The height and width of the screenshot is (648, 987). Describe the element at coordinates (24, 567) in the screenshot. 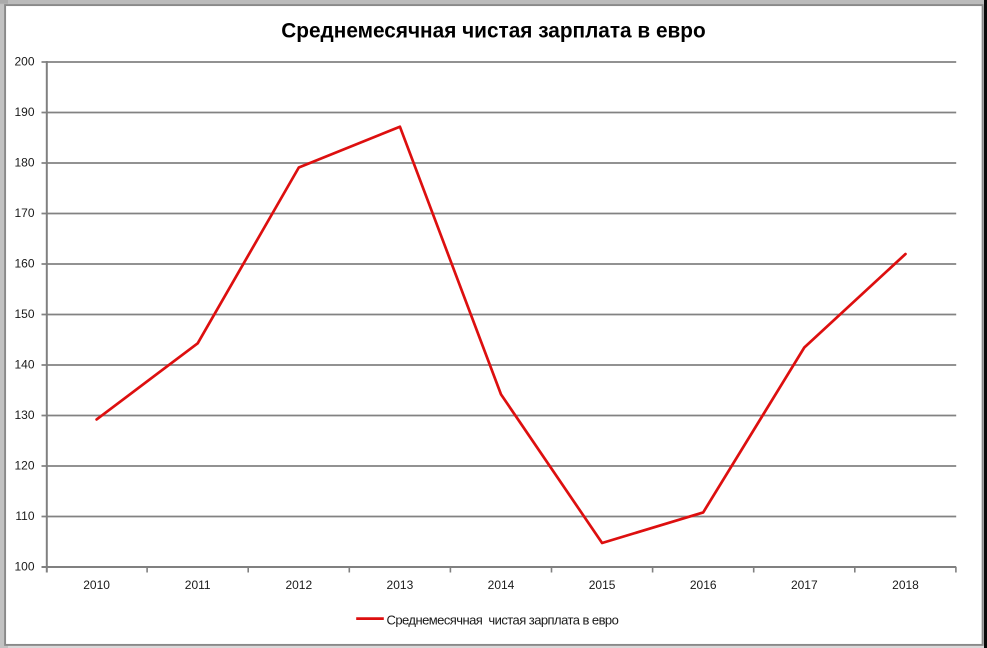

I see `svg-text: 100` at that location.